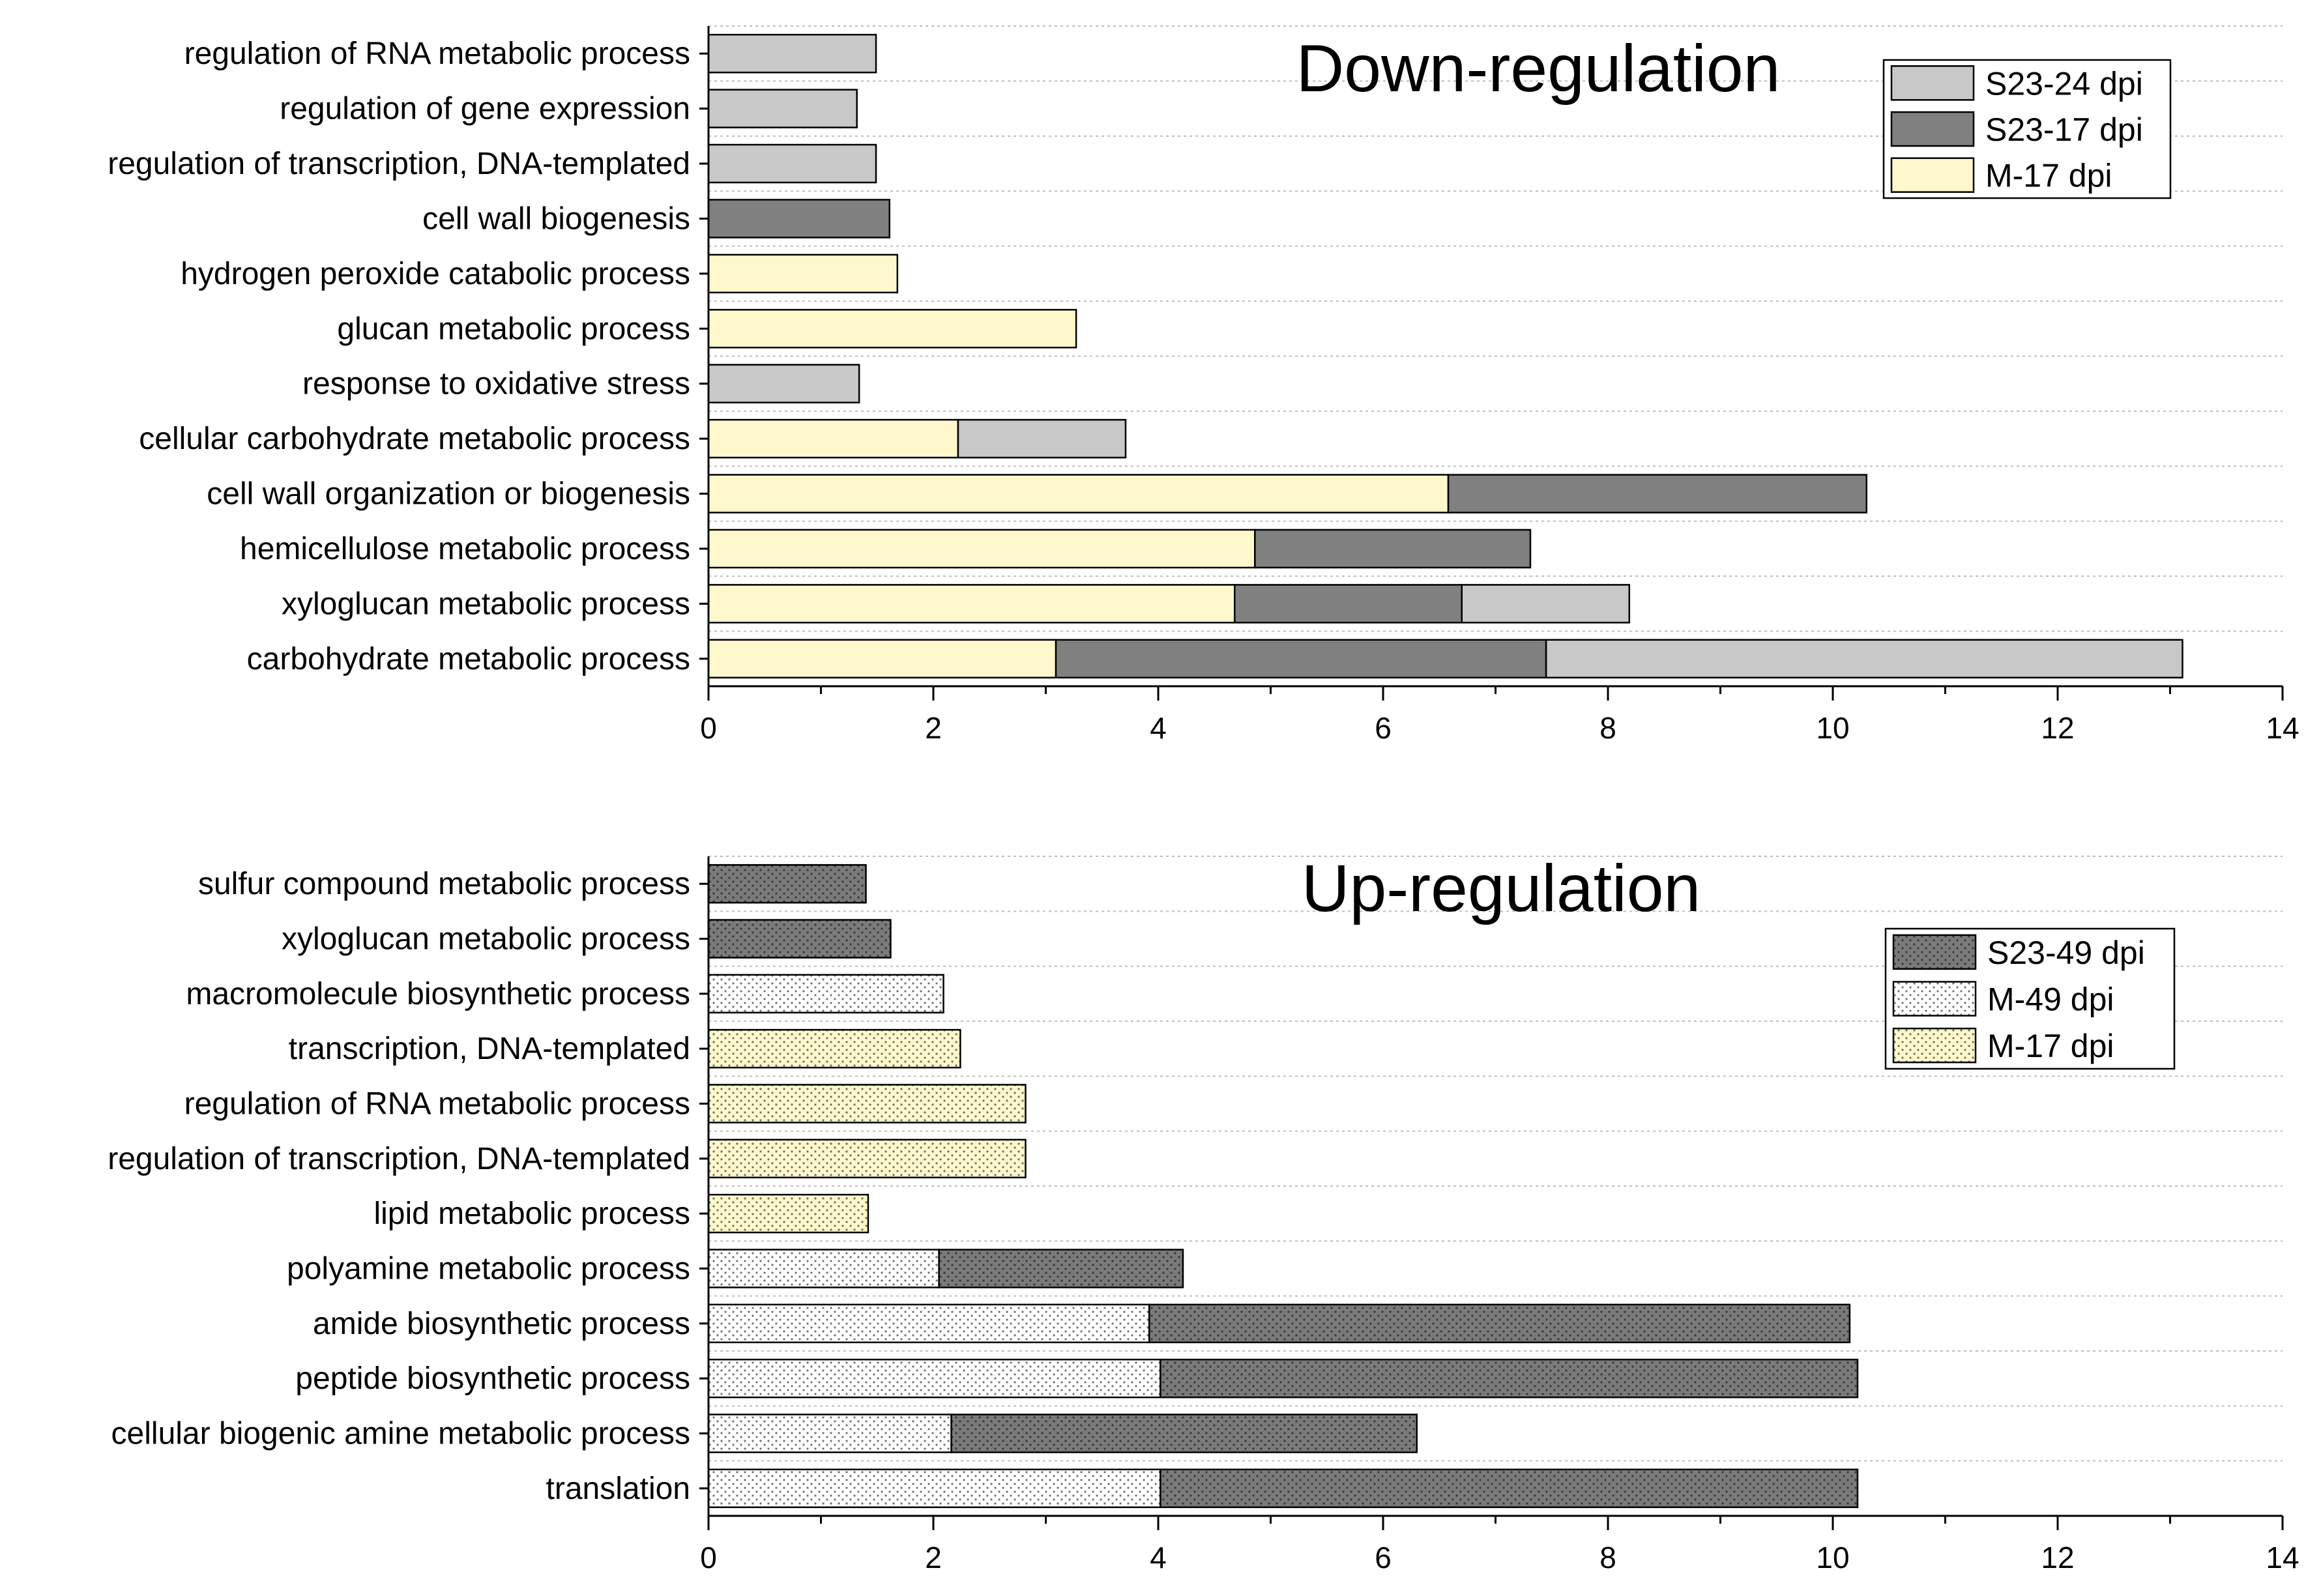 The width and height of the screenshot is (2321, 1596). What do you see at coordinates (783, 108) in the screenshot?
I see `down-bar-s23-24-dpi-regulation-of-gene-expression` at bounding box center [783, 108].